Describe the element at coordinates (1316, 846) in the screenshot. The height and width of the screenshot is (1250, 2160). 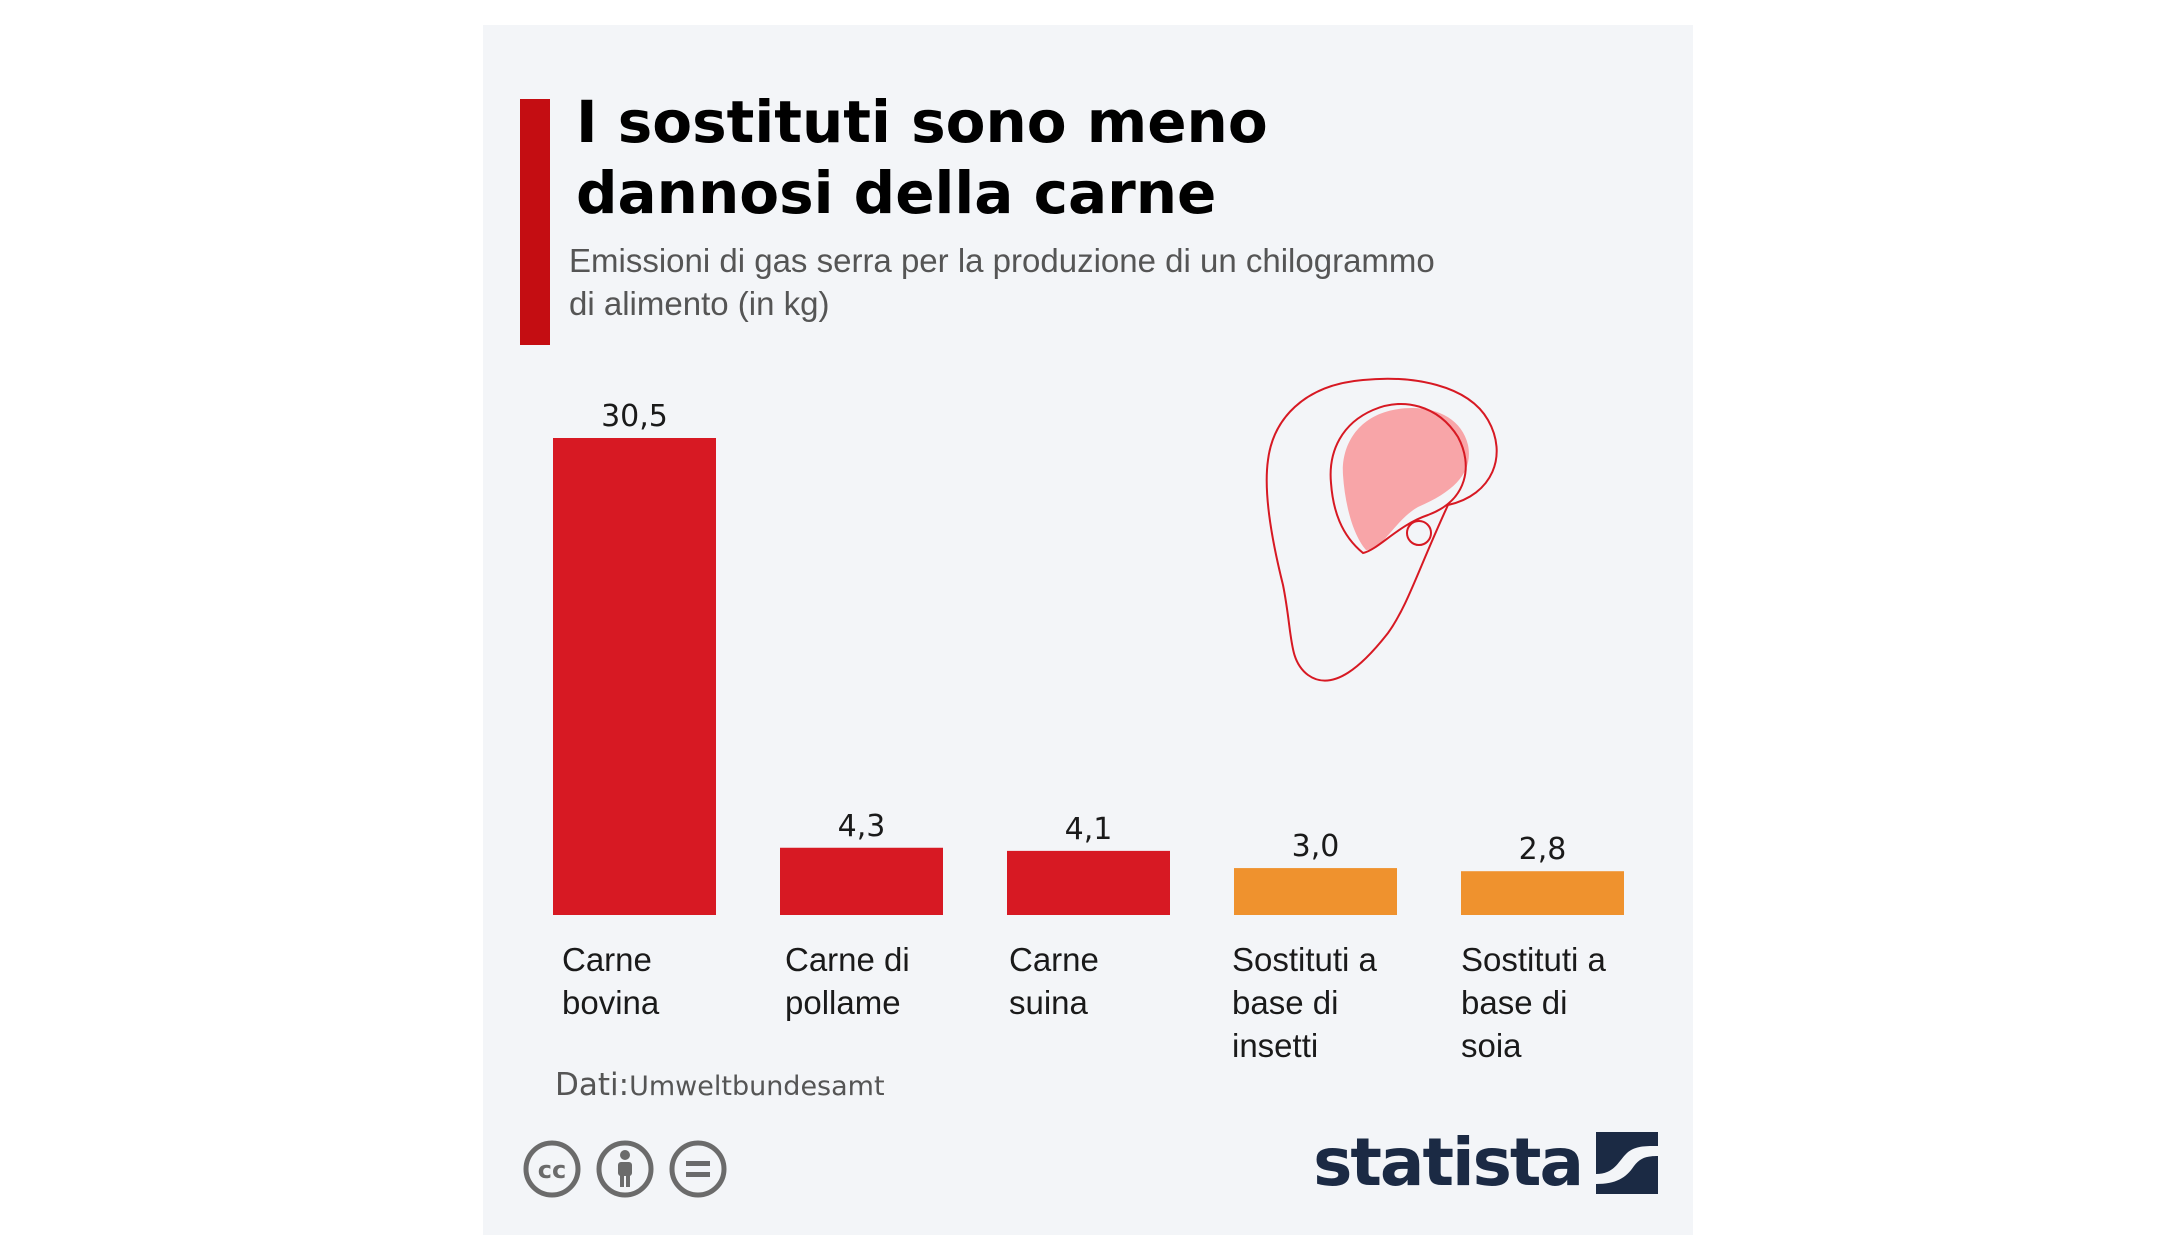
I see `value-label: 3,0` at that location.